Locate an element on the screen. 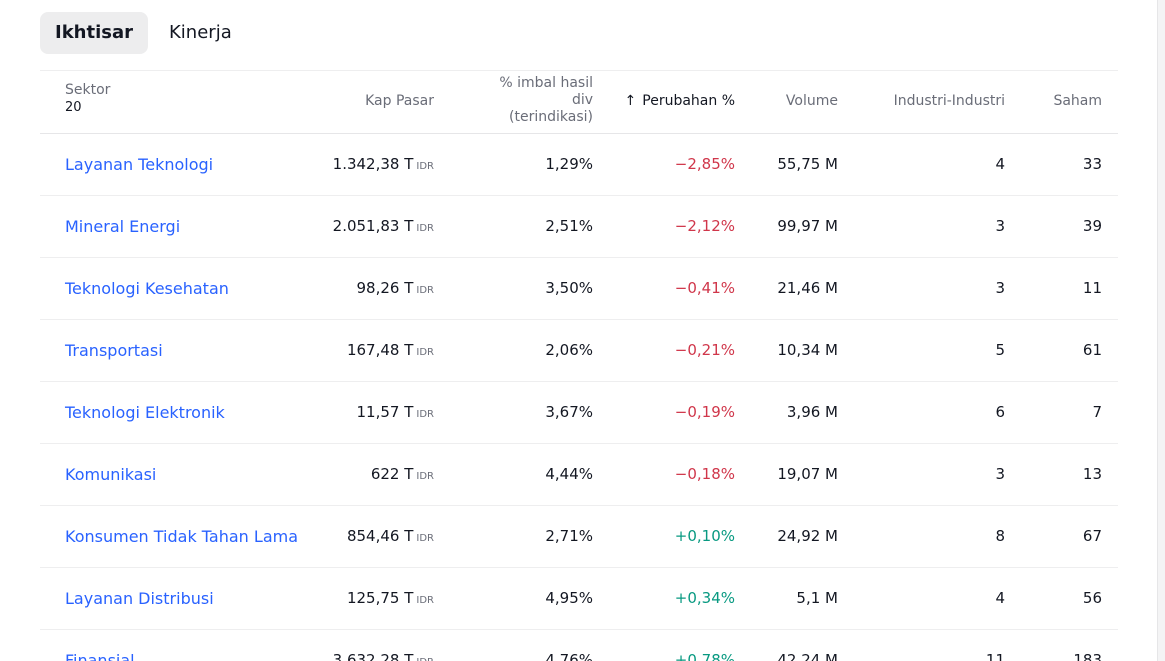 This screenshot has width=1165, height=661. div-yield-cell: 2,71% is located at coordinates (569, 536).